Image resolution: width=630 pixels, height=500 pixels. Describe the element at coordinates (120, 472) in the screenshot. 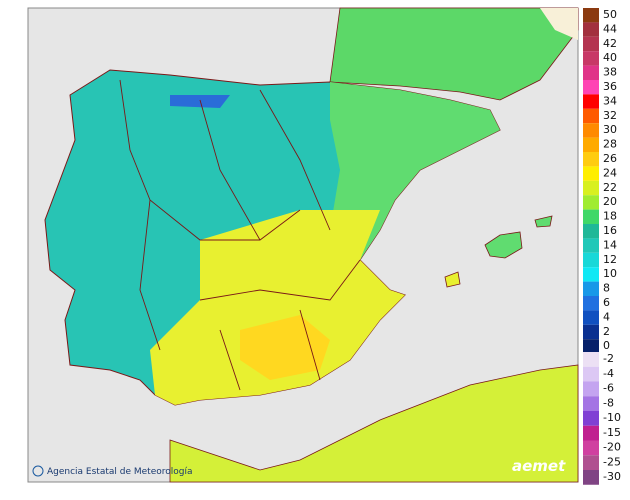

I see `credit: Agencia Estatal de Meteorología` at that location.